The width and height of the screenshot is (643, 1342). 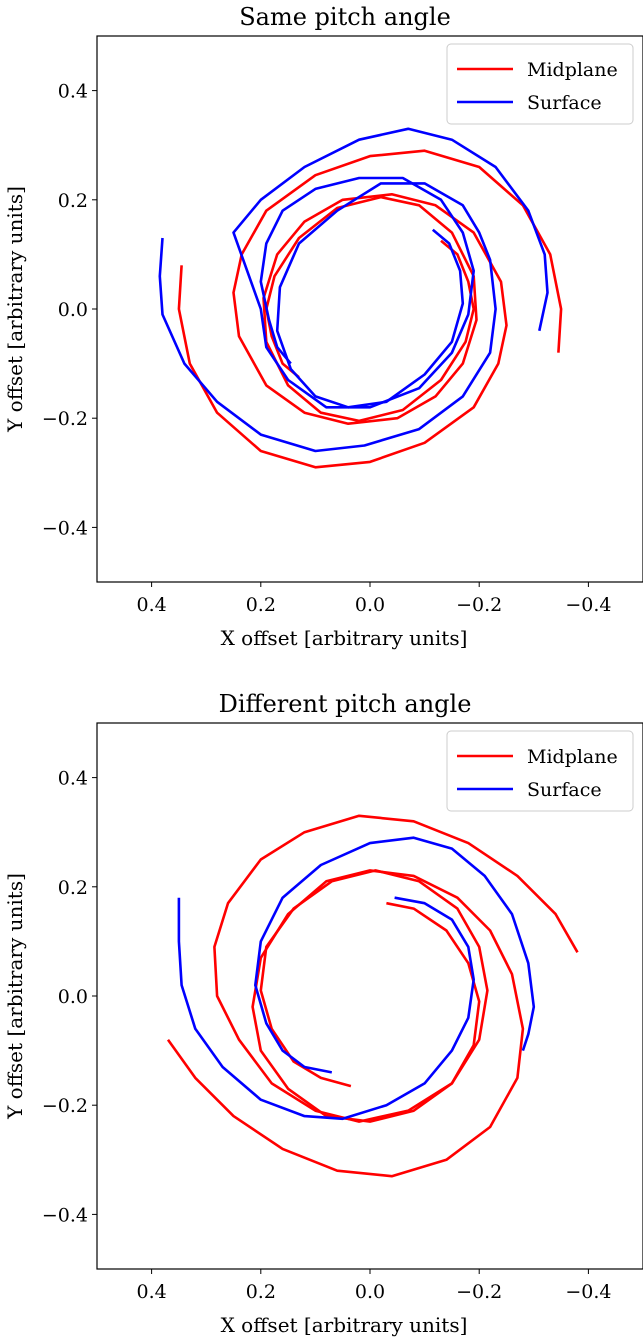 I want to click on chart-title: Different pitch angle, so click(x=345, y=704).